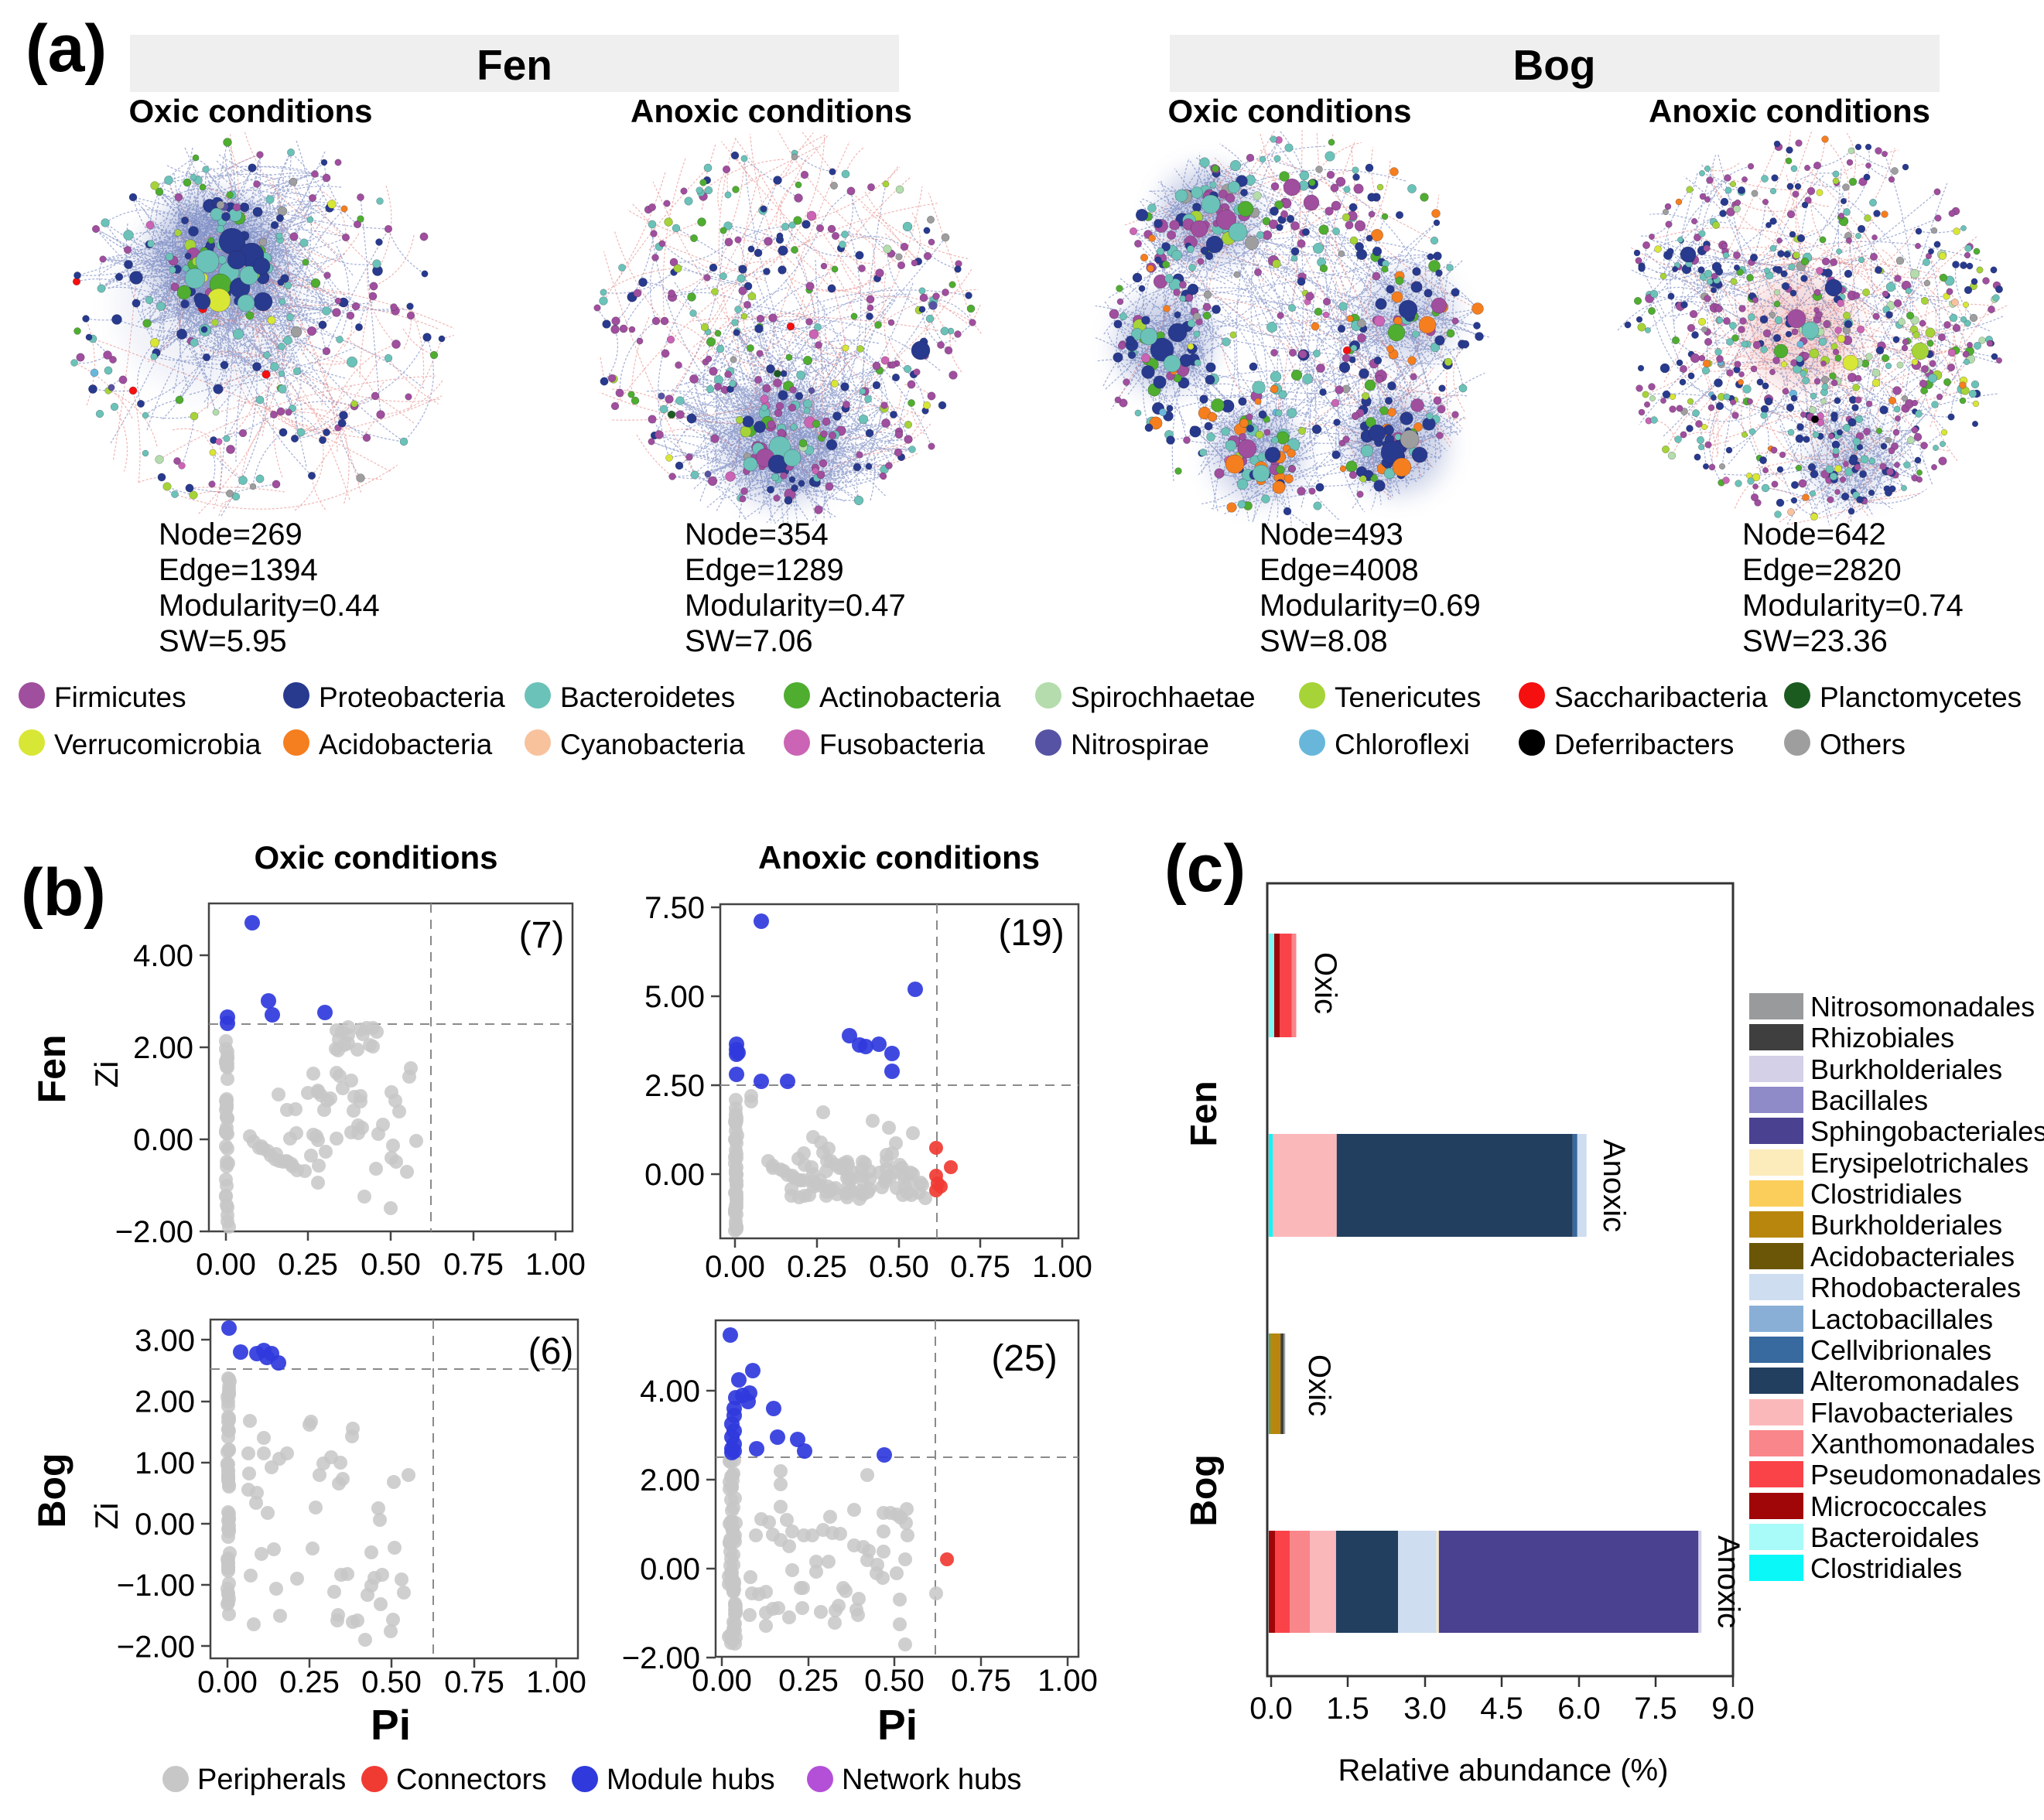 The width and height of the screenshot is (2044, 1820). I want to click on svg-text: SW=5.95, so click(223, 641).